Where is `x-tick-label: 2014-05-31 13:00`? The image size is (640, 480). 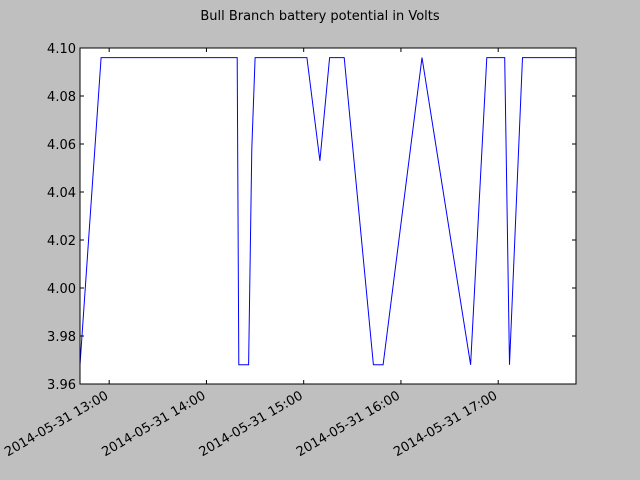 x-tick-label: 2014-05-31 13:00 is located at coordinates (56, 424).